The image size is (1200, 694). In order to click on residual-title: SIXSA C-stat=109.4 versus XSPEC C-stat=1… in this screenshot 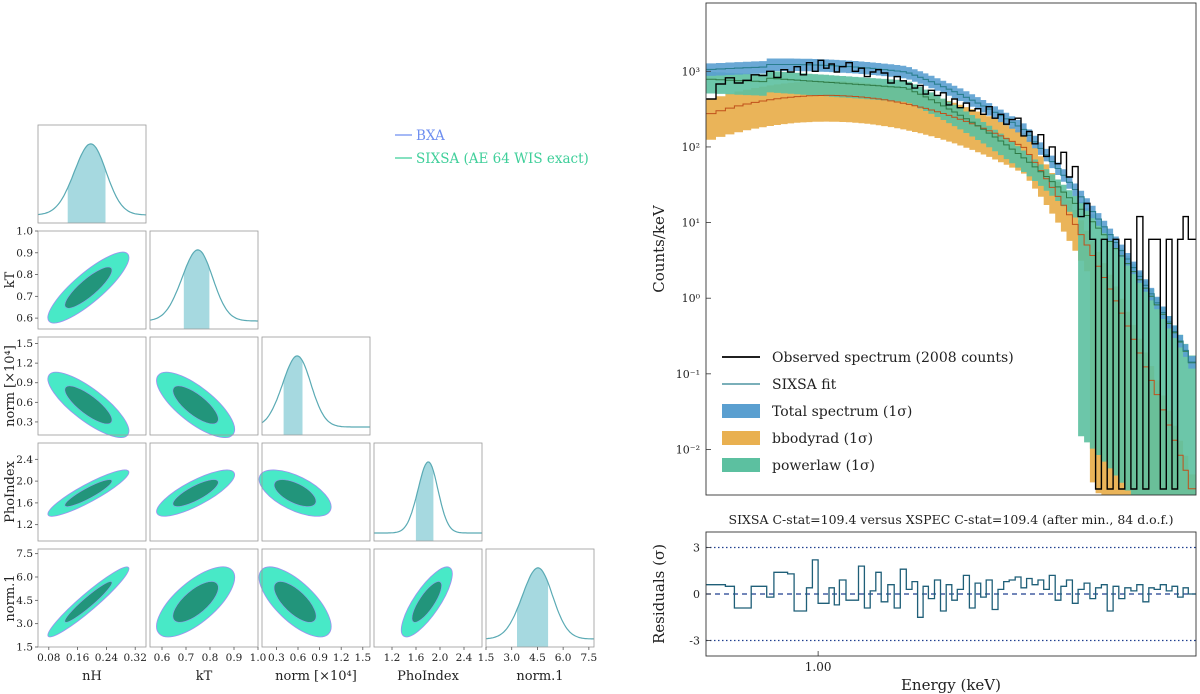, I will do `click(951, 519)`.